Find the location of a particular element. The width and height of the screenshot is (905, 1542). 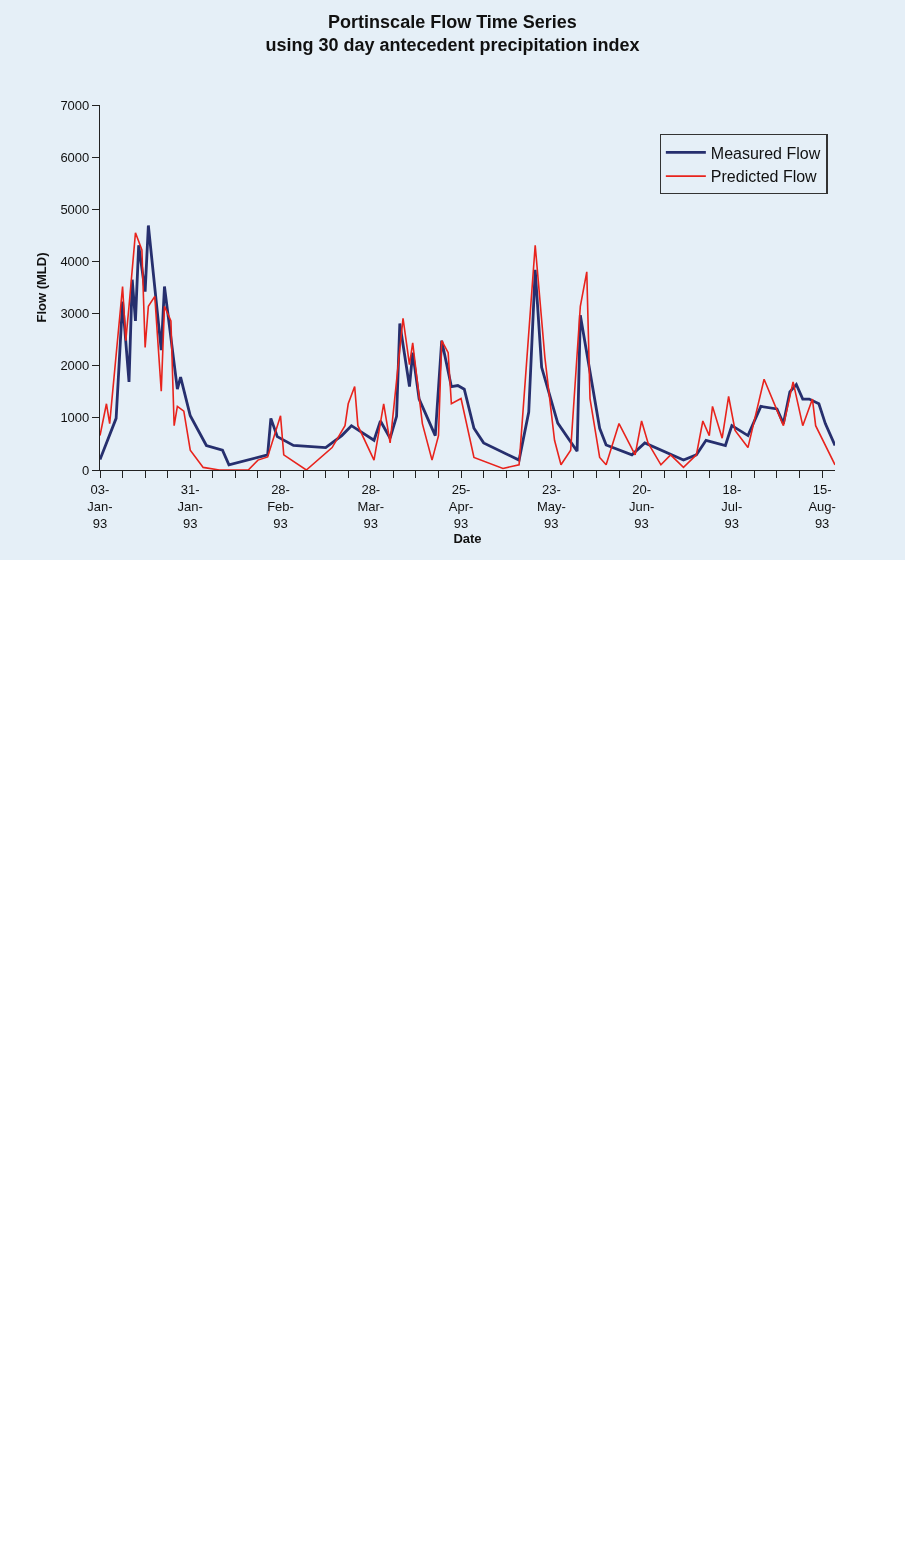

x-tick-label: 15- Aug- 93 is located at coordinates (822, 506).